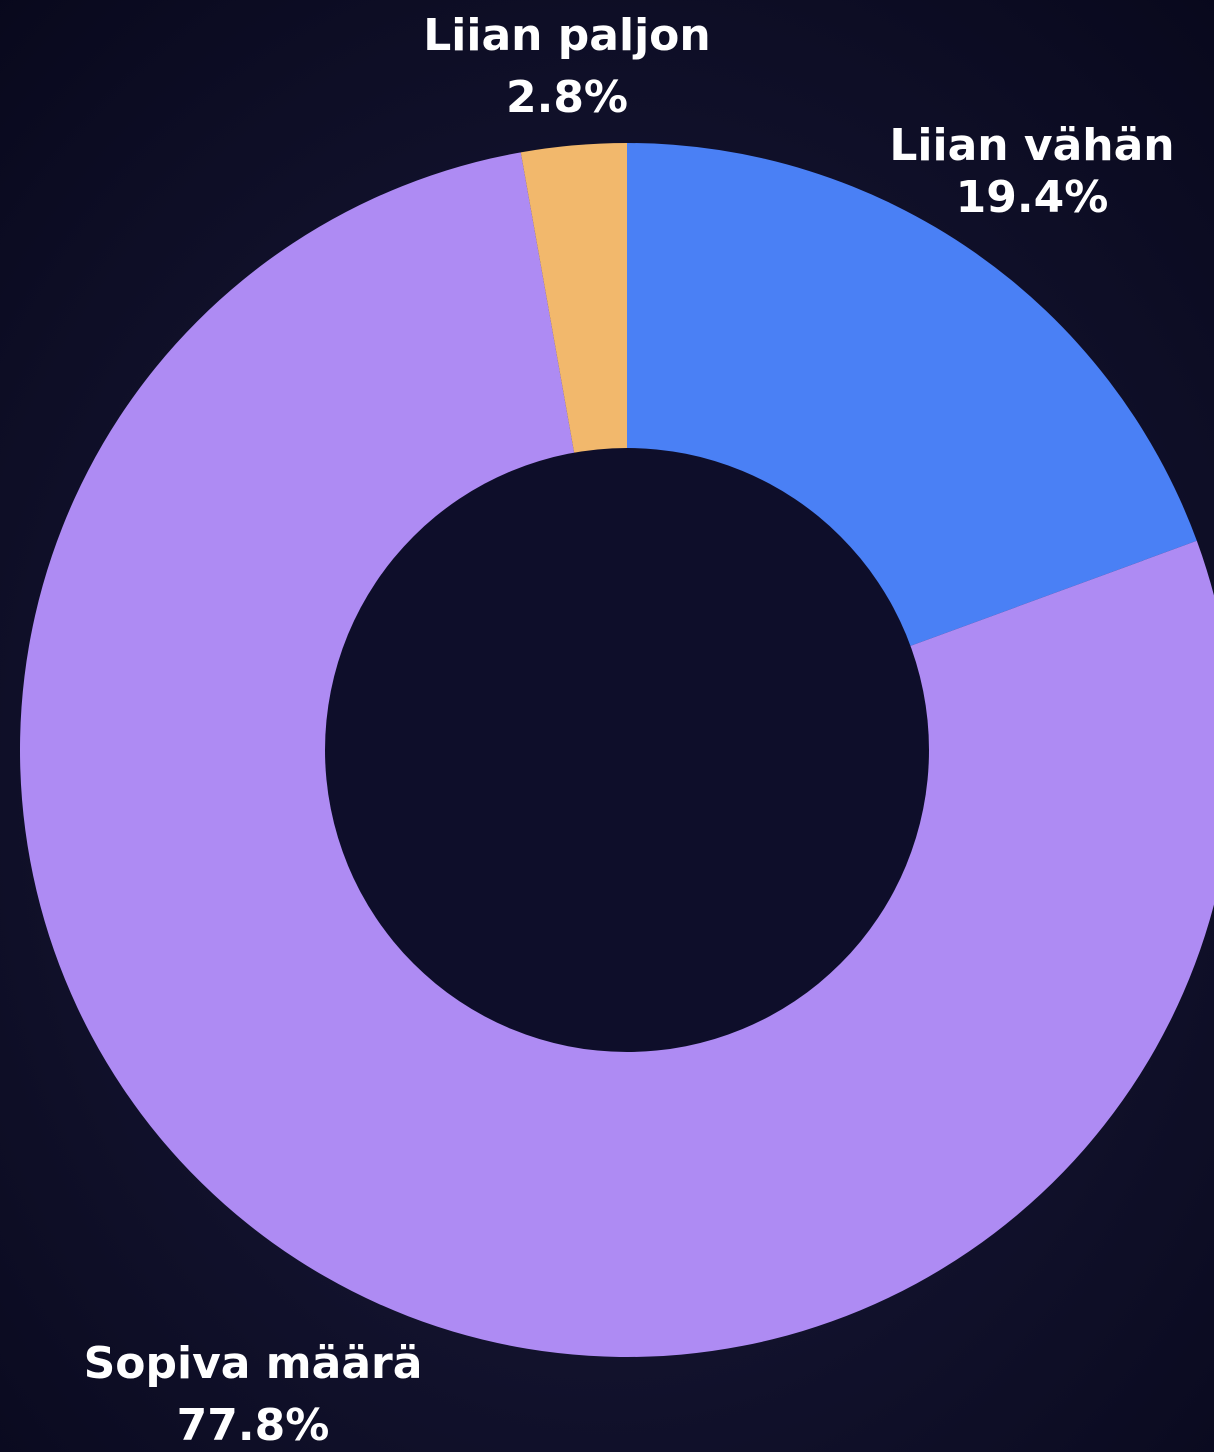 The height and width of the screenshot is (1452, 1214). Describe the element at coordinates (1032, 197) in the screenshot. I see `slice-value-label: 19.4%` at that location.